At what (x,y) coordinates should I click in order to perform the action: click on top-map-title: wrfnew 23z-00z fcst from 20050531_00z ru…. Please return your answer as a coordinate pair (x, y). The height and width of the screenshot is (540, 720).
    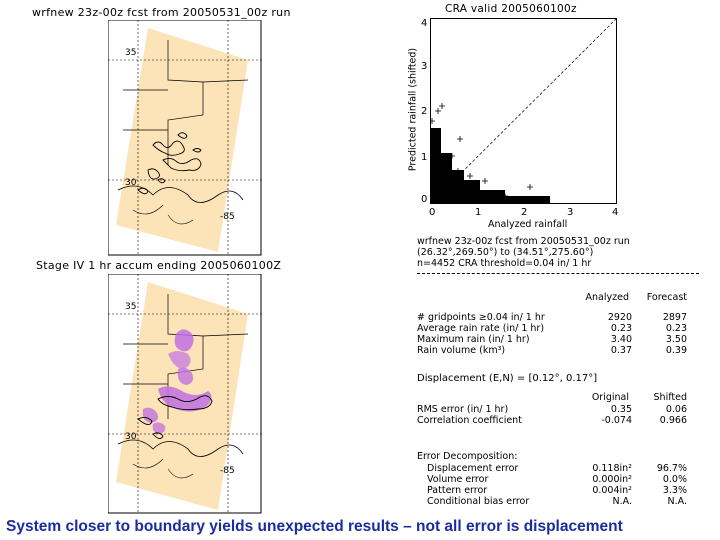
    Looking at the image, I should click on (161, 12).